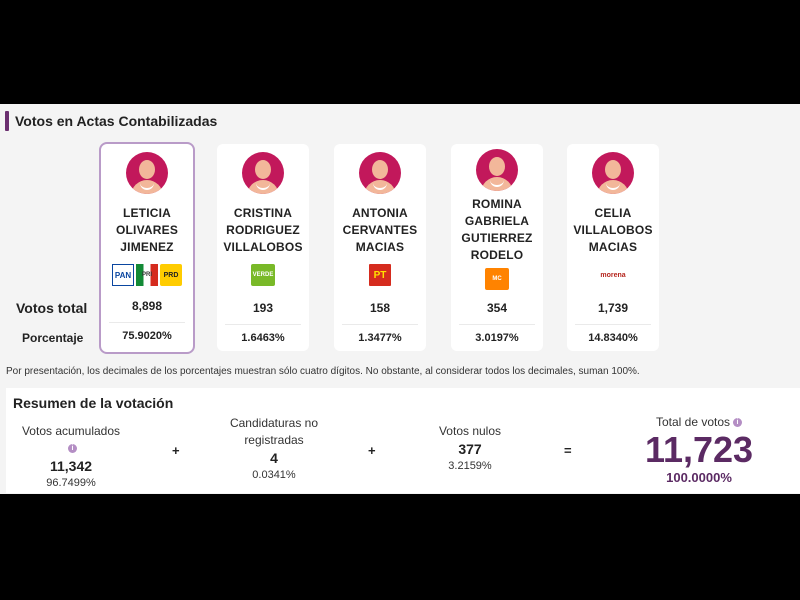 Image resolution: width=800 pixels, height=600 pixels. I want to click on party-logos: PAN PRI PRD, so click(147, 275).